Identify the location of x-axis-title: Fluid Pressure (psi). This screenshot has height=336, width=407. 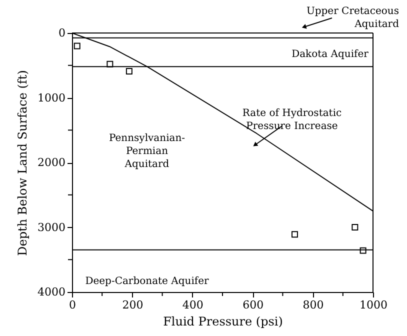
(223, 321).